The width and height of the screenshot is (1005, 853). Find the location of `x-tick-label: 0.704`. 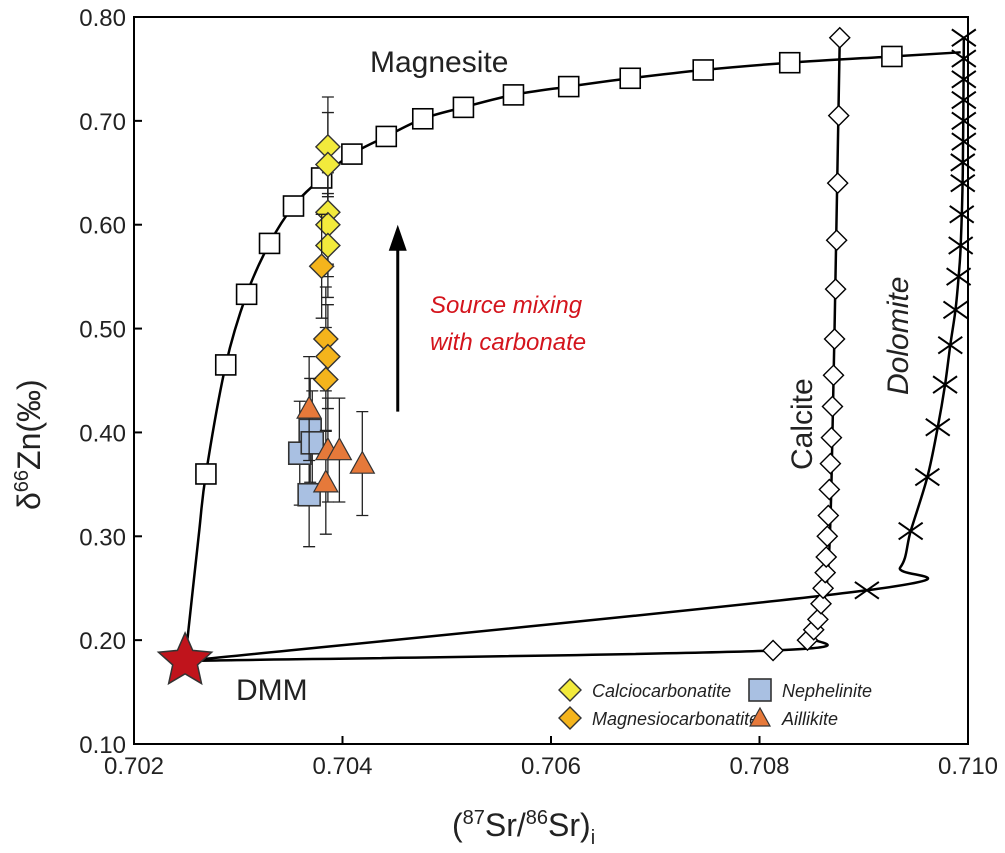

x-tick-label: 0.704 is located at coordinates (342, 766).